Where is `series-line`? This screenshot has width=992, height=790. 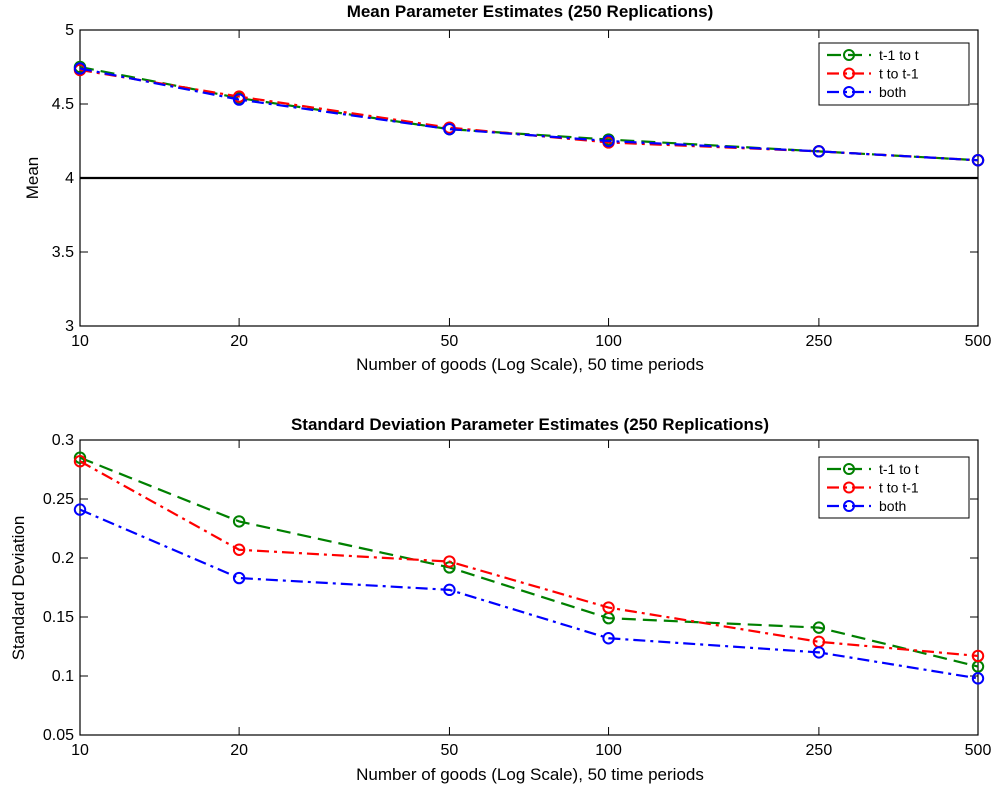
series-line is located at coordinates (529, 114).